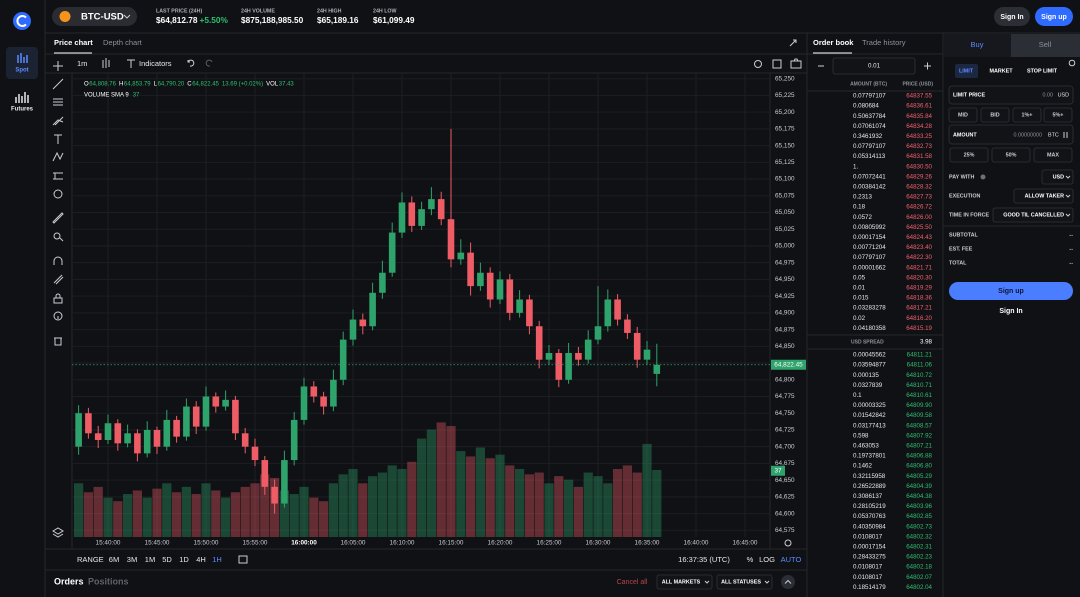  What do you see at coordinates (191, 63) in the screenshot?
I see `undo-icon` at bounding box center [191, 63].